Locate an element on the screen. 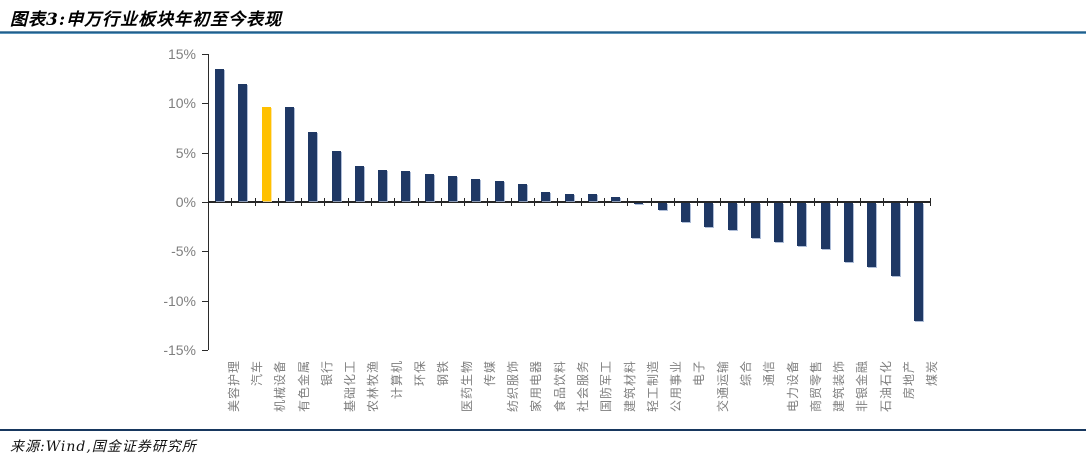  x-axis-category-label: 公用事业 is located at coordinates (676, 386).